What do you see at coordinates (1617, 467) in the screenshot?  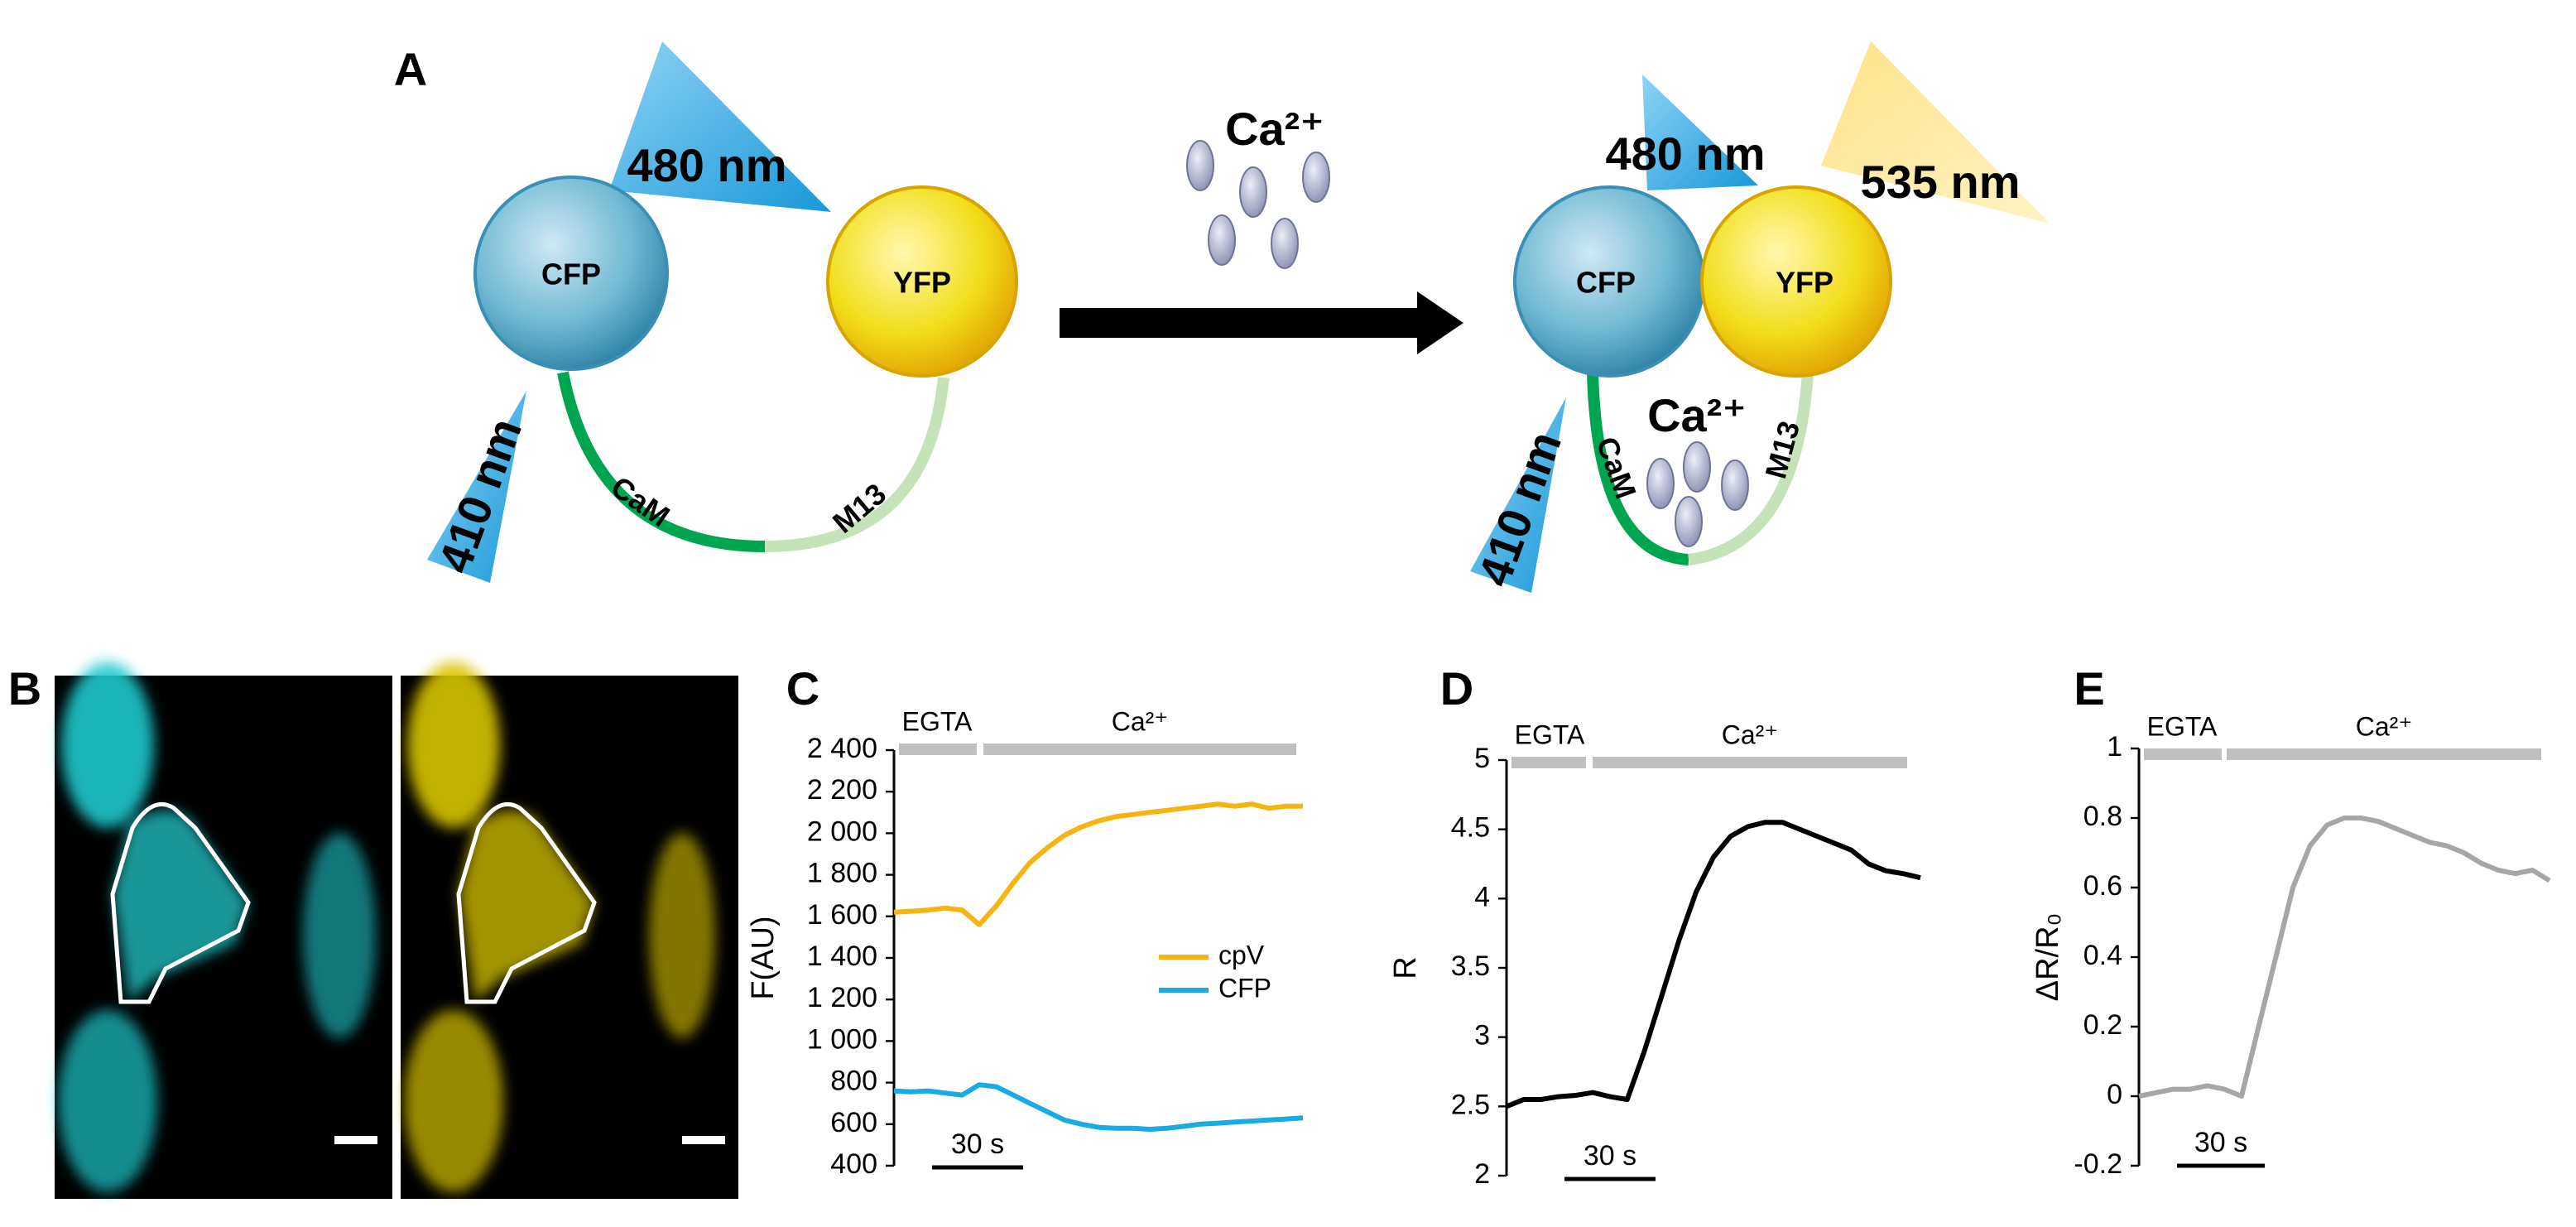 I see `linker-label: CaM` at bounding box center [1617, 467].